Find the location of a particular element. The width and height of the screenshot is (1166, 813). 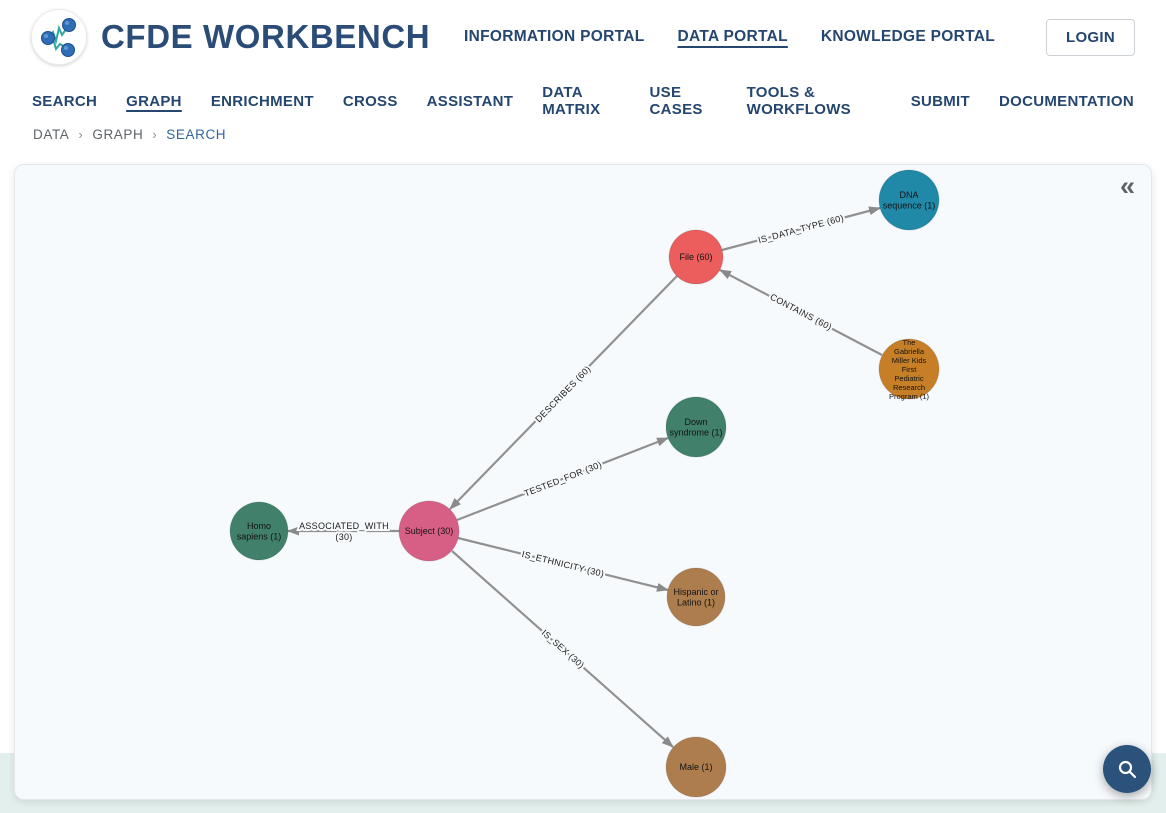

graph-edge-label-associated-with: ASSOCIATED_WITH (30) is located at coordinates (344, 531).